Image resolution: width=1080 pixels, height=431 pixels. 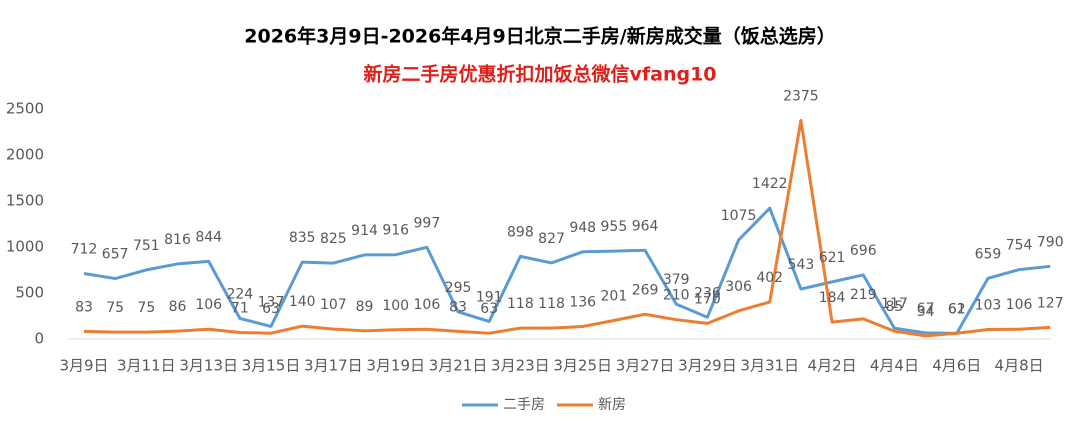 I want to click on x-tick-label: 3月19日, so click(x=395, y=366).